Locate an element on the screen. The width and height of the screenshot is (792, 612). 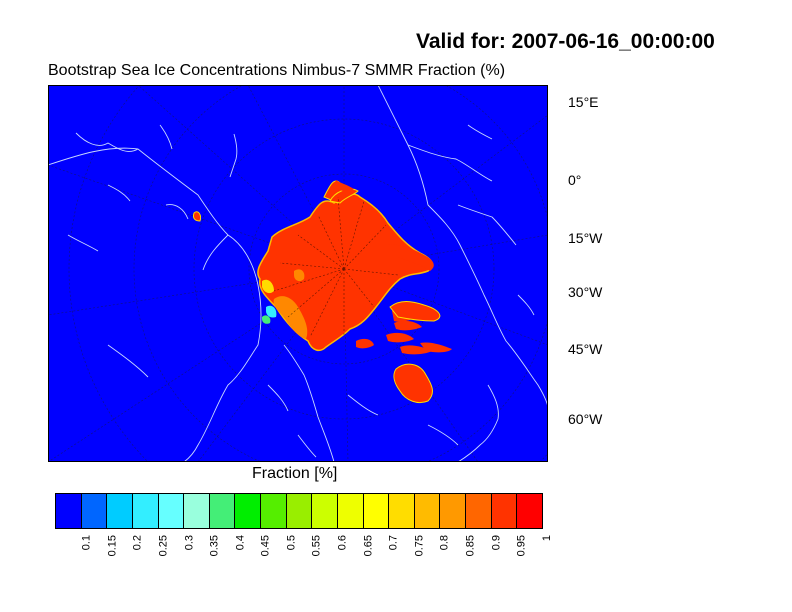
colorbar-tick-text: 0.1 is located at coordinates (86, 543).